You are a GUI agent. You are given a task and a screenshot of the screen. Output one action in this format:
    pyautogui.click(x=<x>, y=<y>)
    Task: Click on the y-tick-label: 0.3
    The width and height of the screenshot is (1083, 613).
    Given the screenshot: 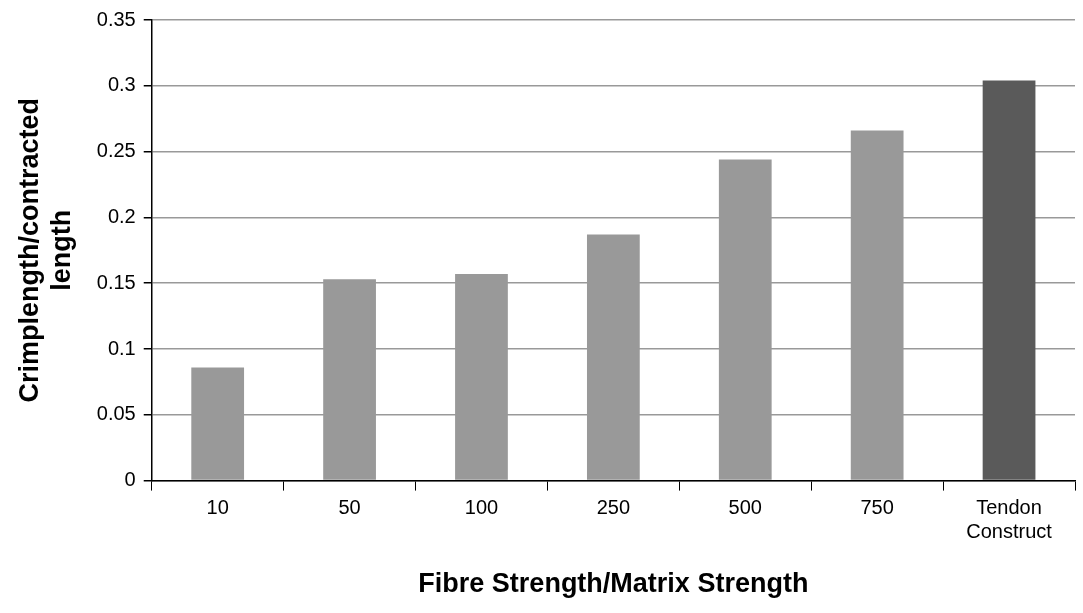 What is the action you would take?
    pyautogui.click(x=121, y=84)
    